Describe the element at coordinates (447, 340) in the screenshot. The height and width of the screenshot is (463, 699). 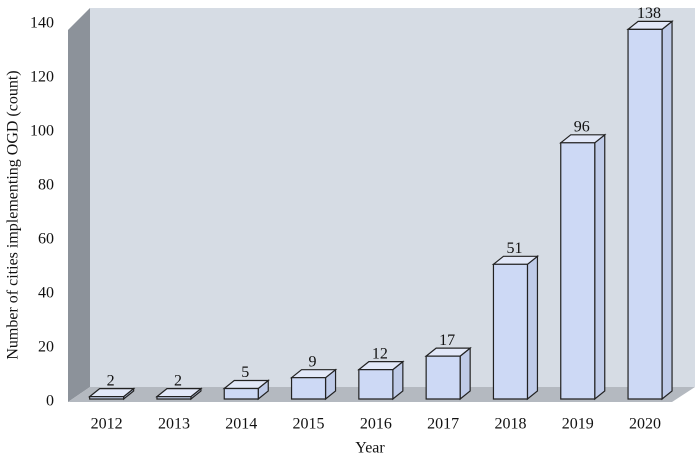
I see `value-label: 17` at that location.